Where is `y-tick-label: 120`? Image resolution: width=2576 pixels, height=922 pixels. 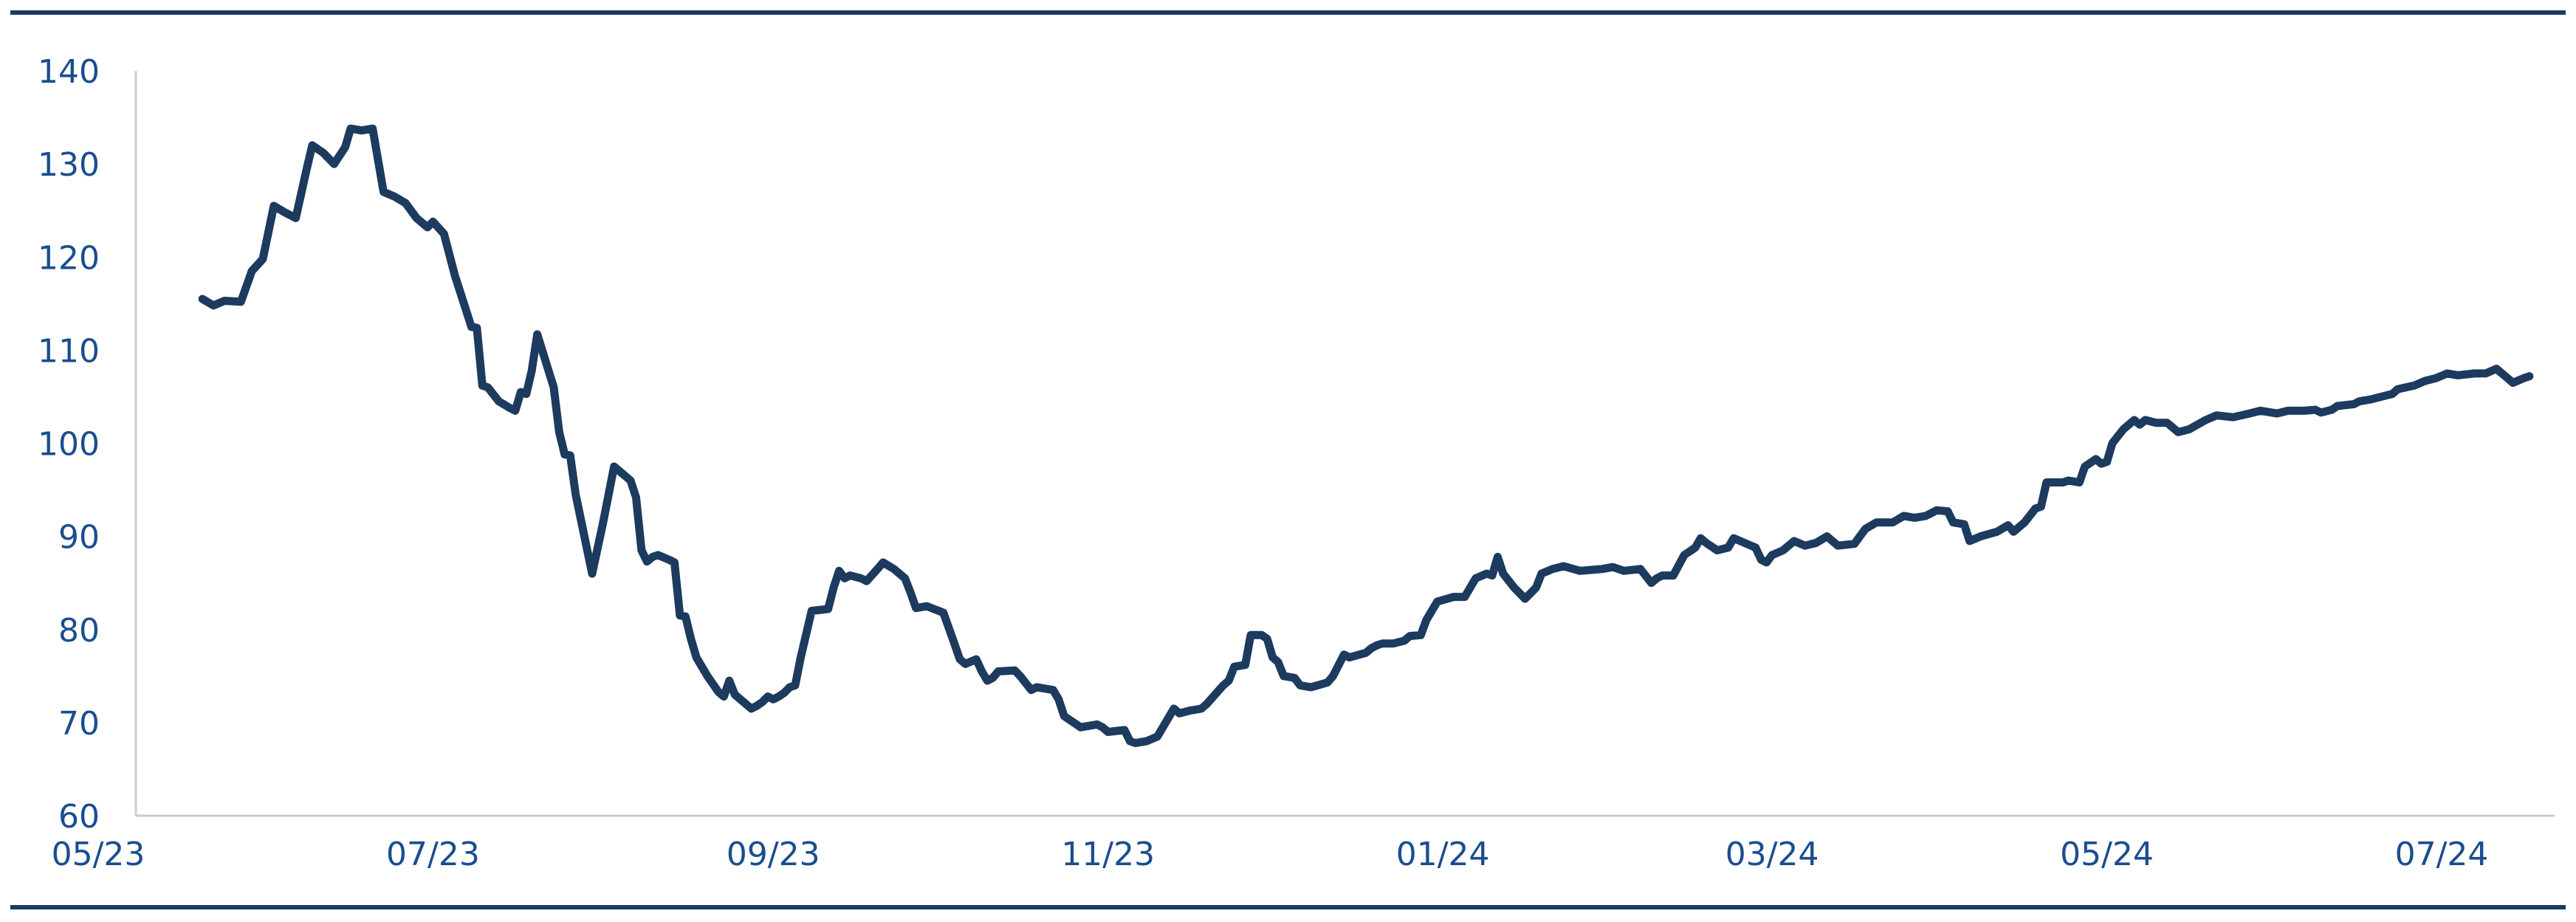
y-tick-label: 120 is located at coordinates (69, 258).